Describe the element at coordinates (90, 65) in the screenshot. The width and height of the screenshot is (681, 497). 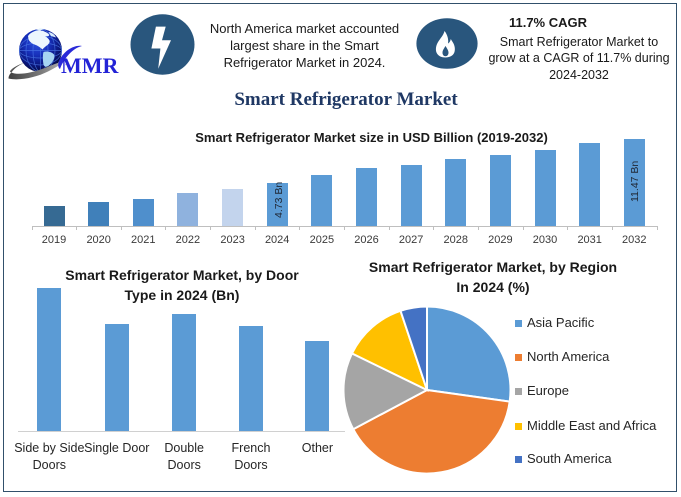
I see `svg-text: MMR` at that location.